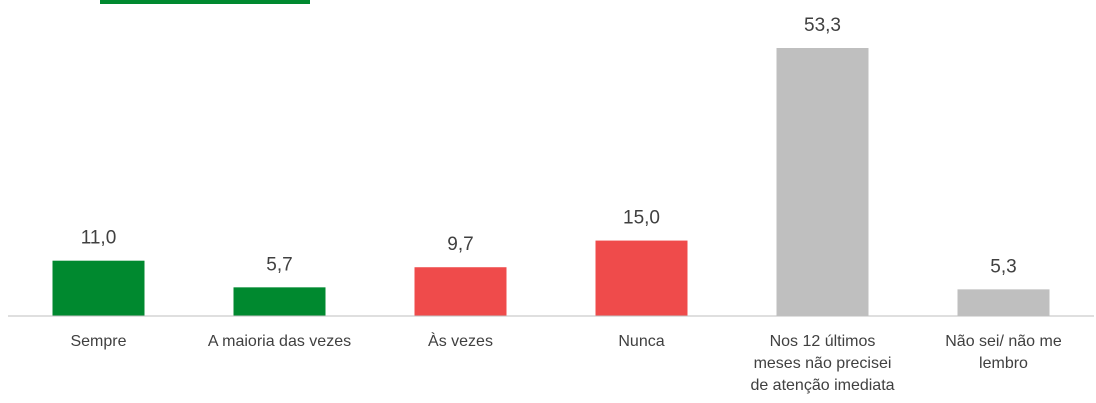  Describe the element at coordinates (279, 341) in the screenshot. I see `x-tick-label: A maioria das vezes` at that location.